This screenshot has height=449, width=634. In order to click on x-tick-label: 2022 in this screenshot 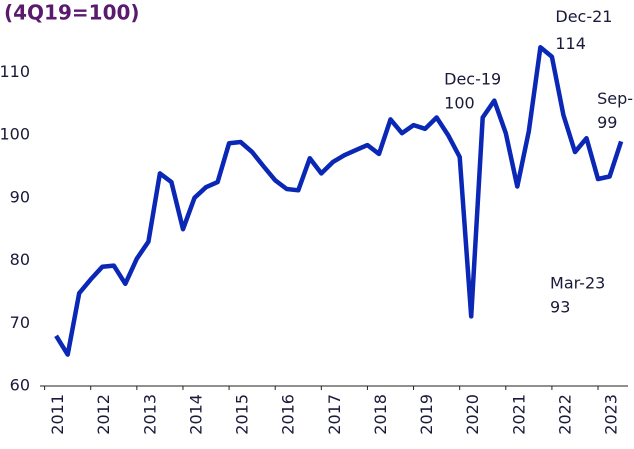, I will do `click(564, 414)`.